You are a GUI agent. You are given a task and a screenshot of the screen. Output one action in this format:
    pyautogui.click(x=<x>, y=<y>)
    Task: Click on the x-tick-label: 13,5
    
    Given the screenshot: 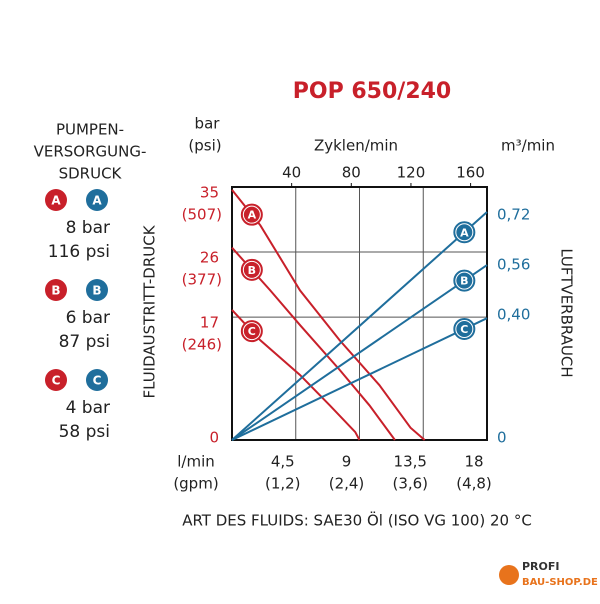 What is the action you would take?
    pyautogui.click(x=410, y=462)
    